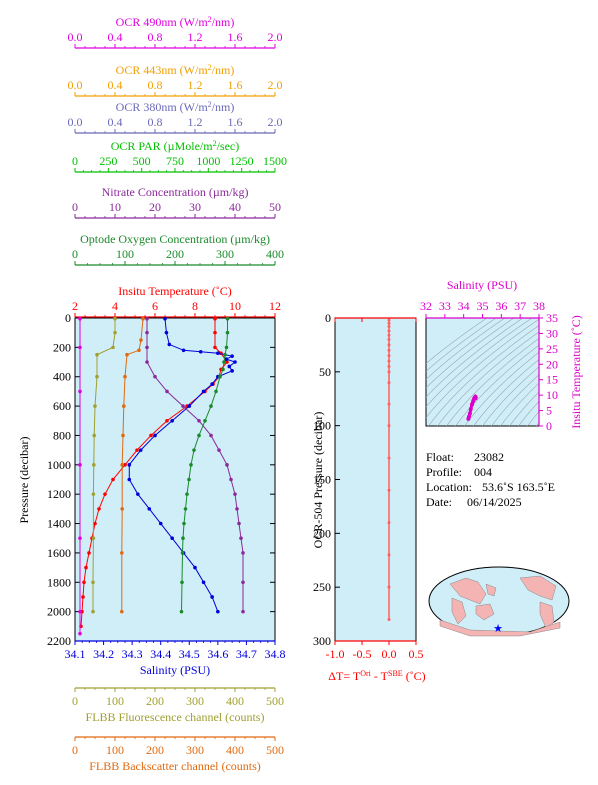  I want to click on main-series-group, so click(161, 476).